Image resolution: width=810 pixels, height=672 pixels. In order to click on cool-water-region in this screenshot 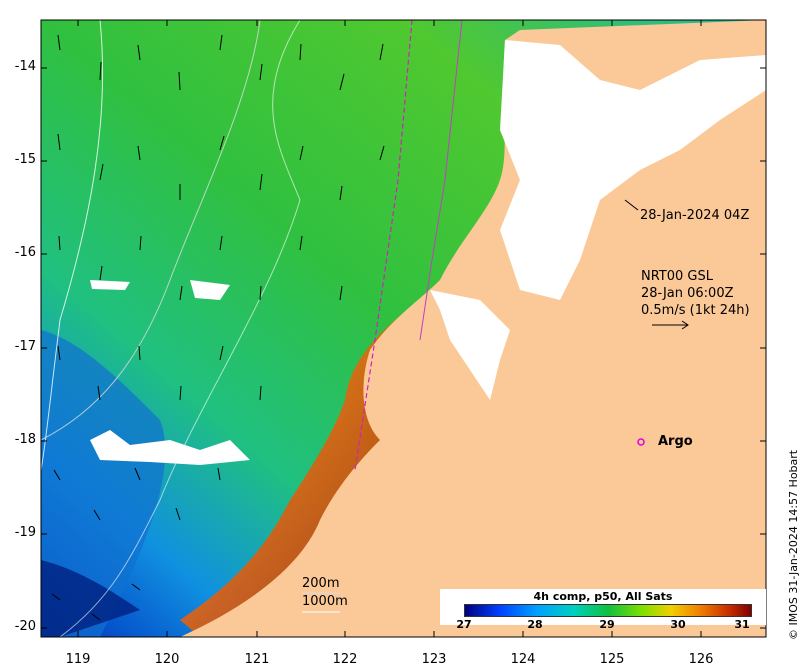, I will do `click(103, 483)`.